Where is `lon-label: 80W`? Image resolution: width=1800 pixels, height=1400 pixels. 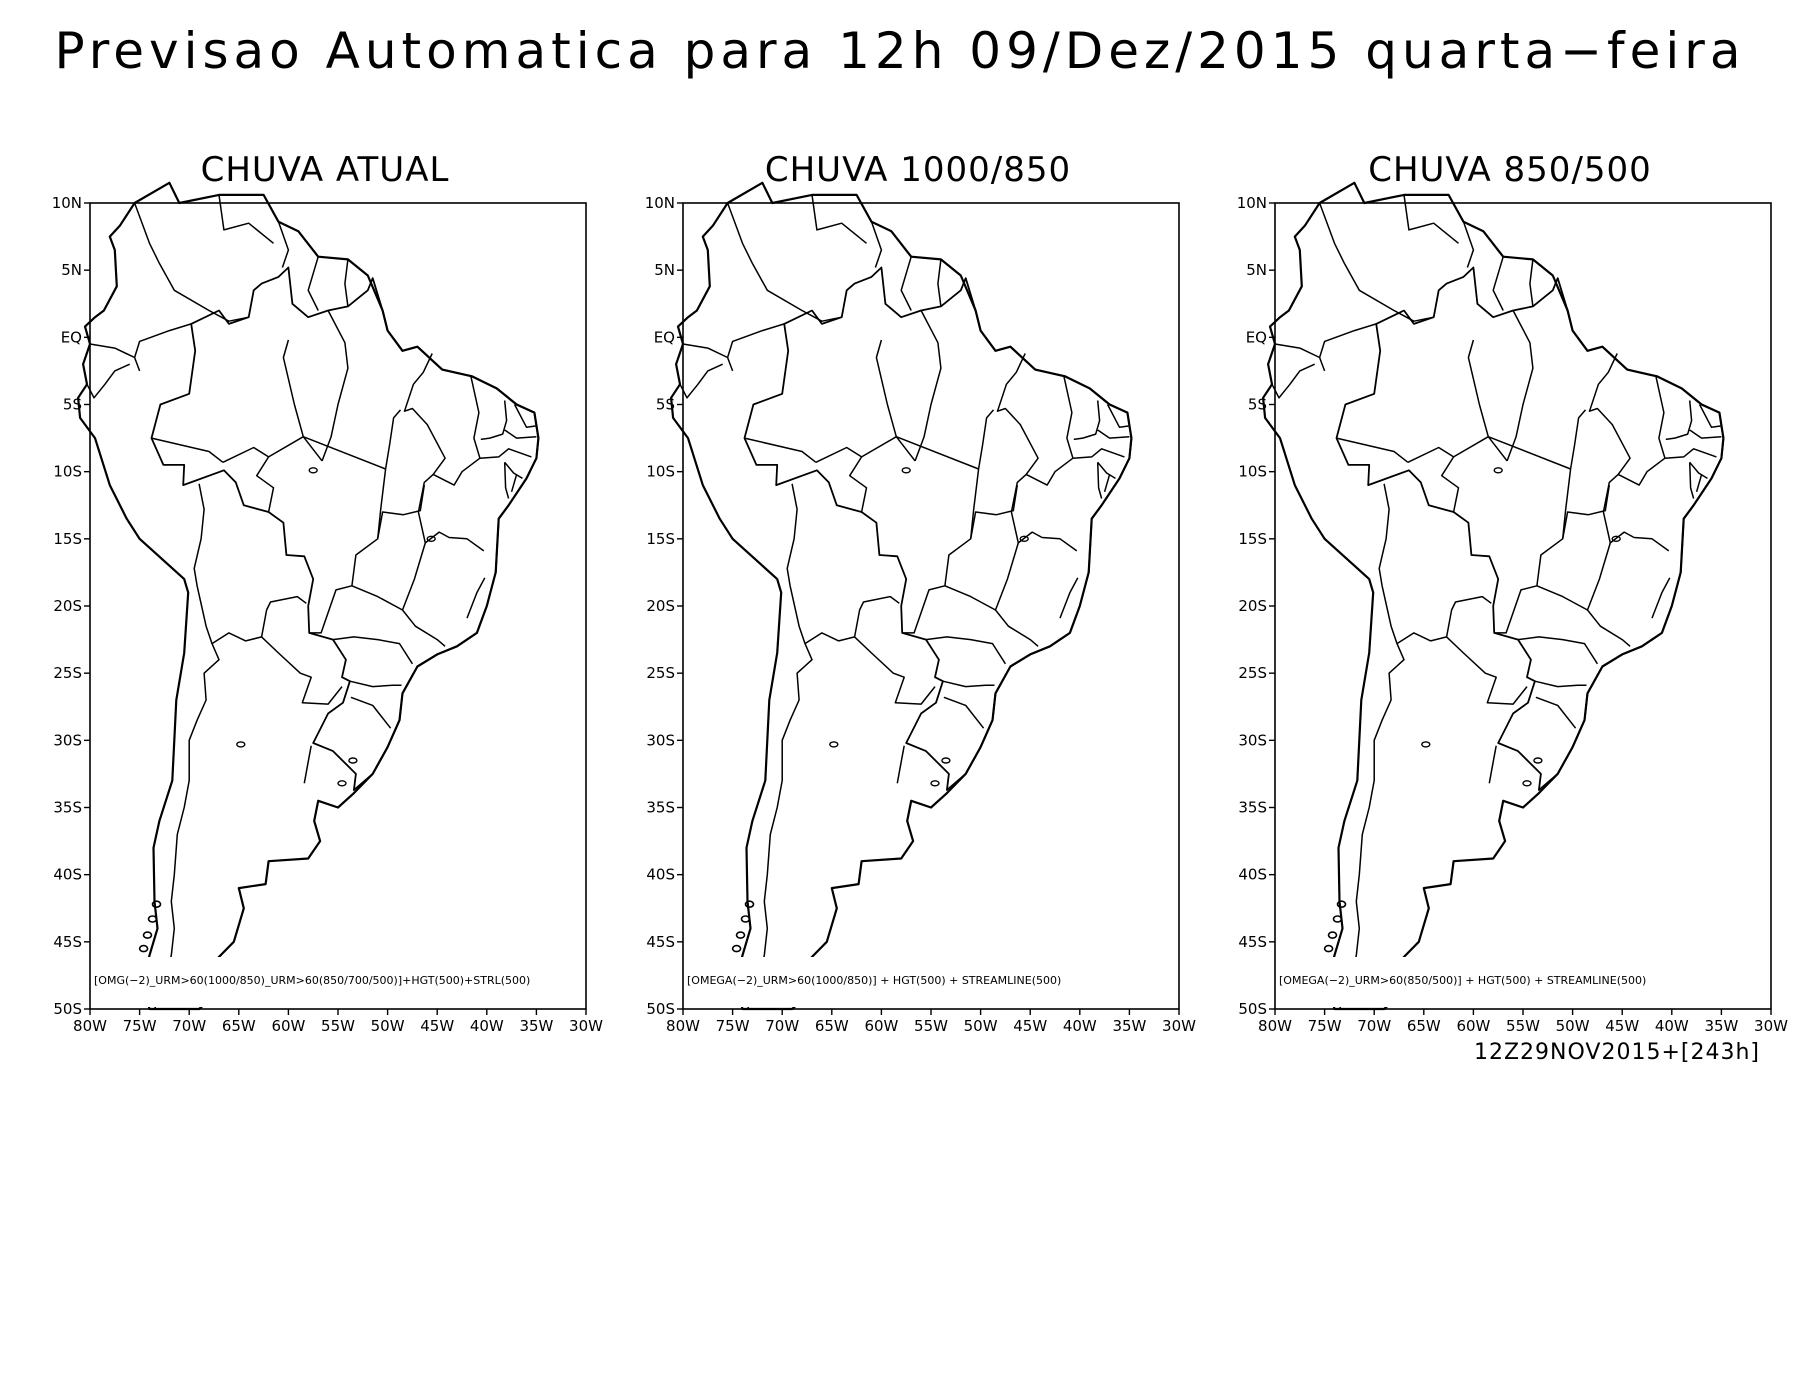 lon-label: 80W is located at coordinates (1275, 1026).